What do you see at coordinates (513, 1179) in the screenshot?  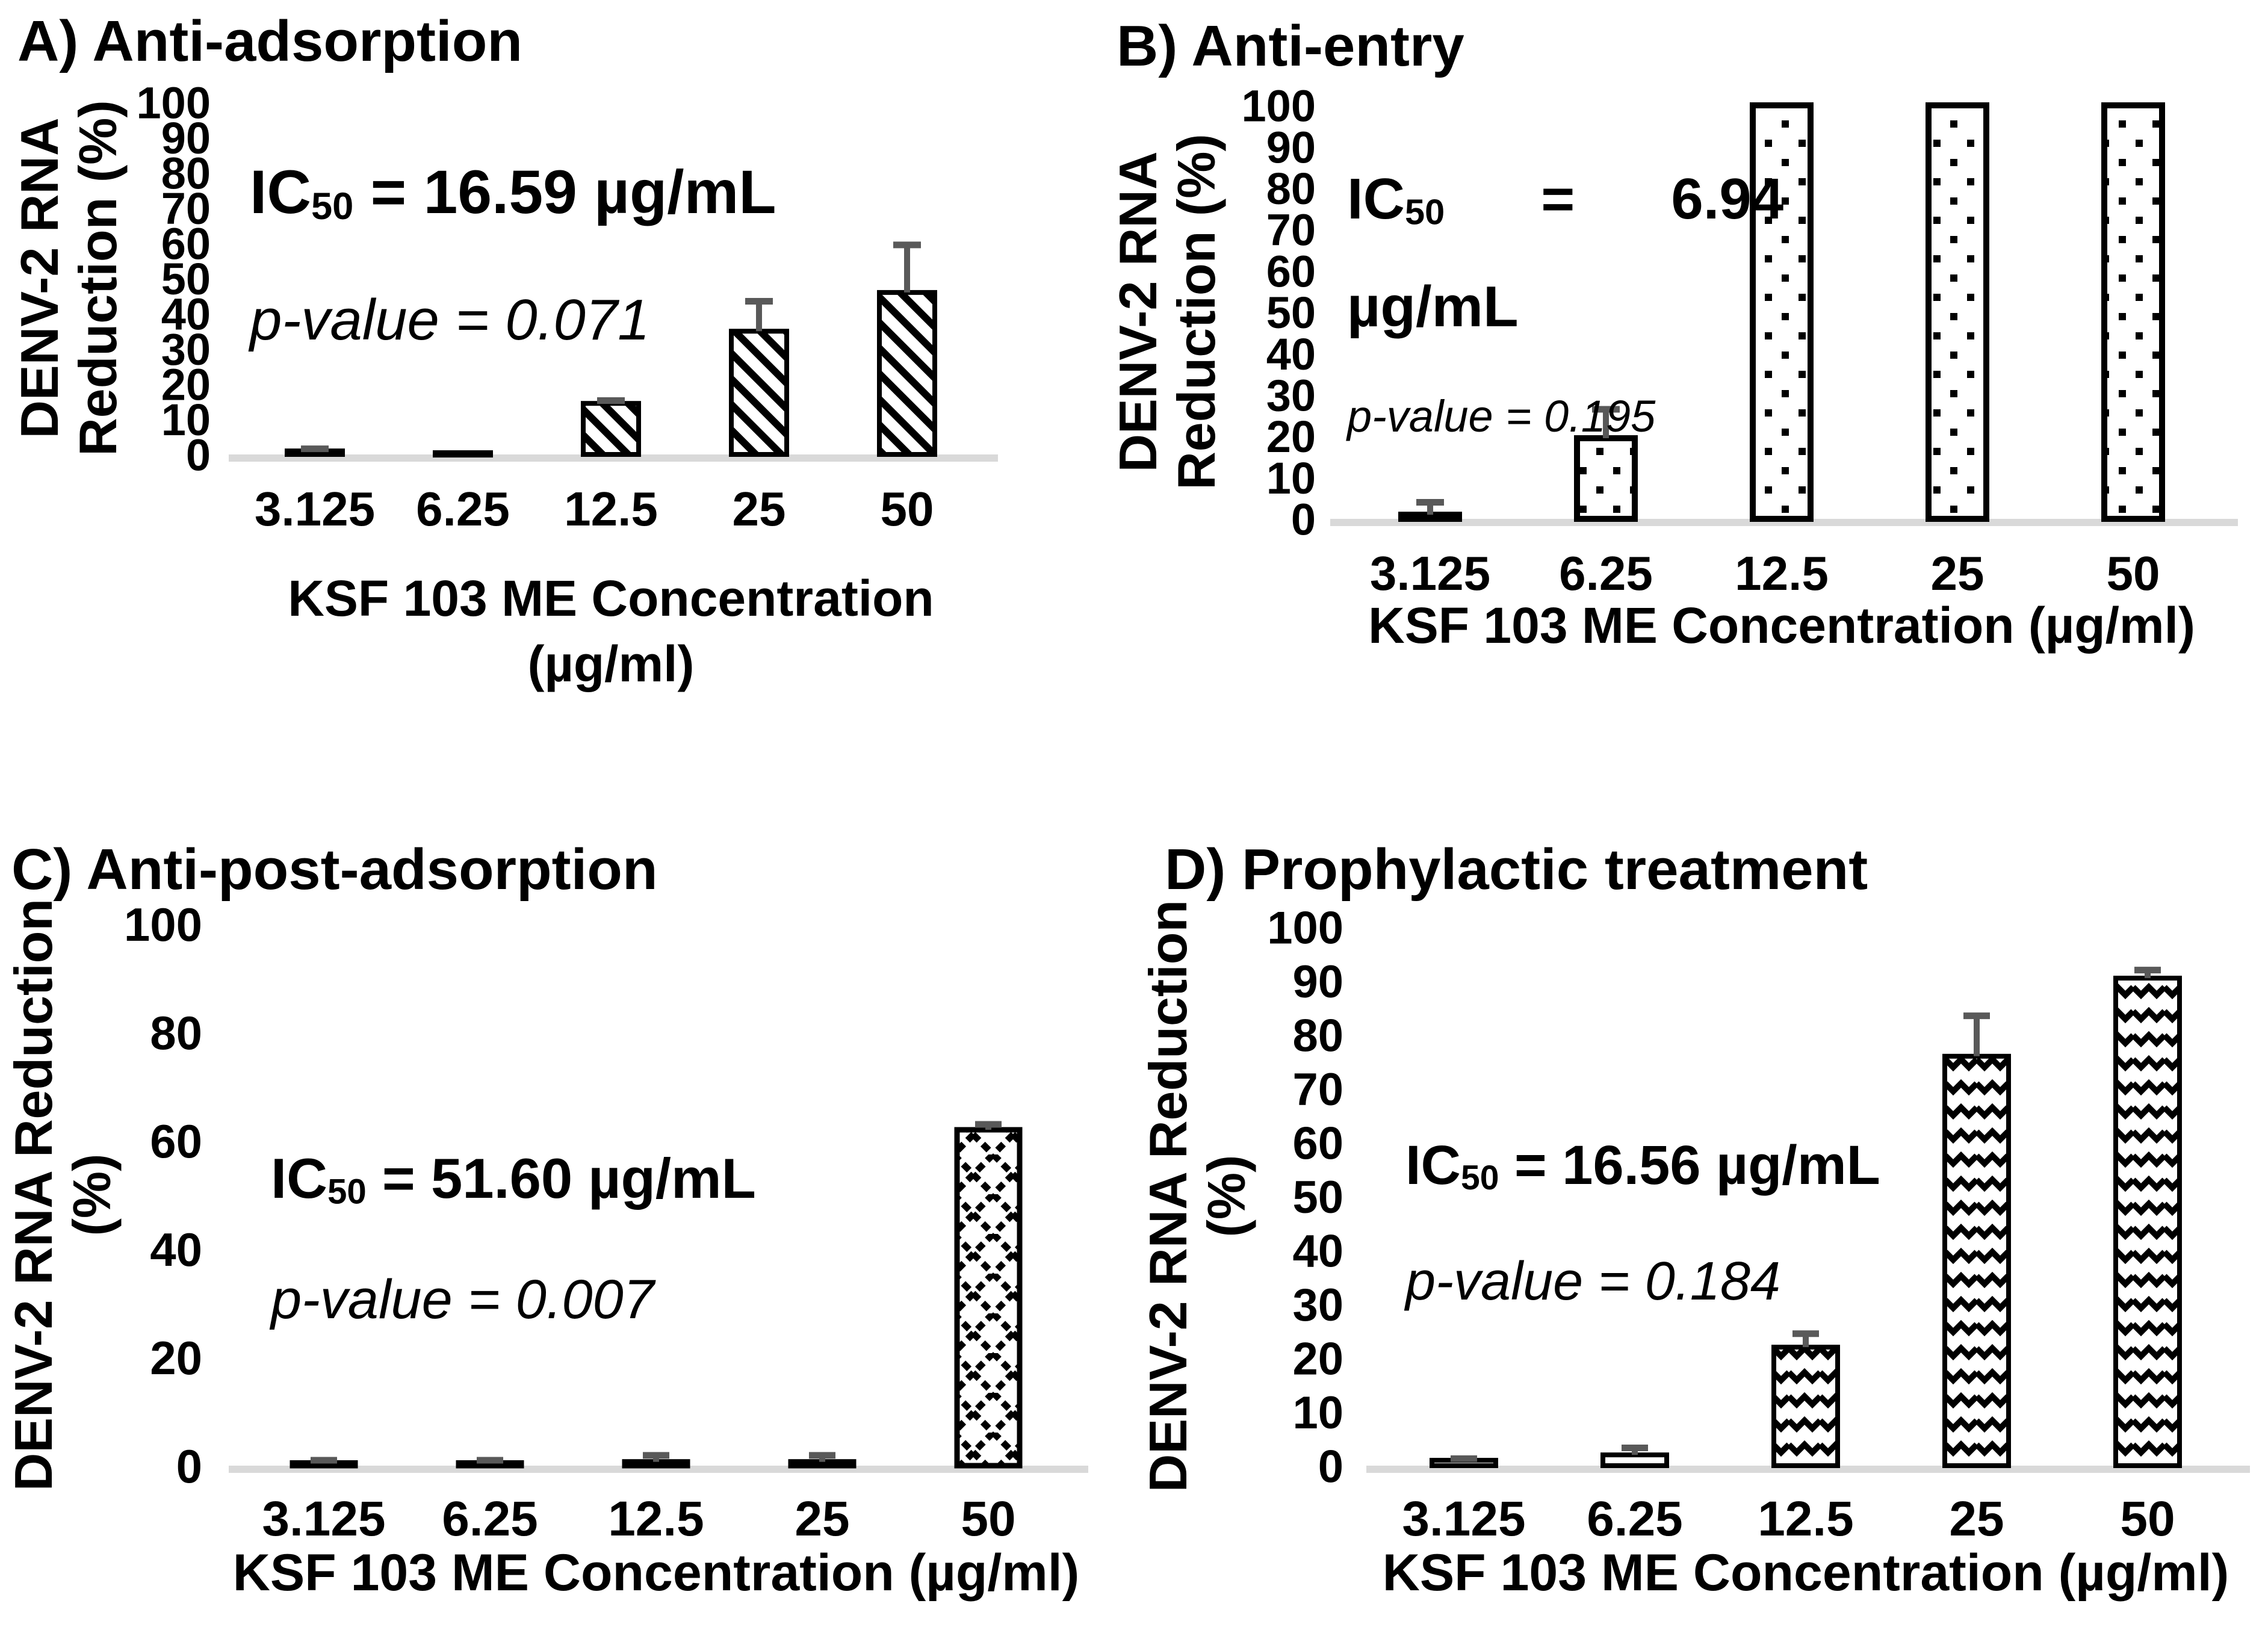 I see `ic50-text: IC50 = 51.60 µg/mL` at bounding box center [513, 1179].